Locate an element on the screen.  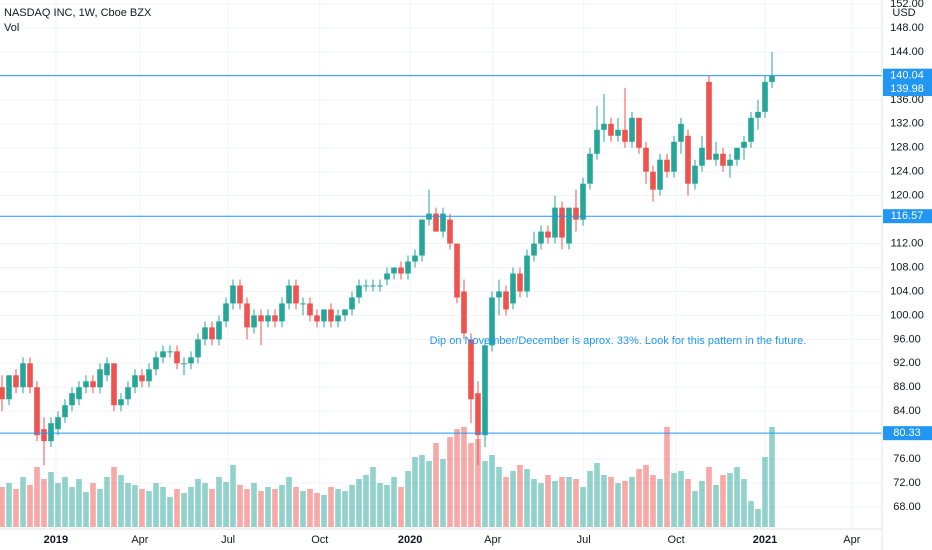
y-tick-label: 68.00 is located at coordinates (907, 507).